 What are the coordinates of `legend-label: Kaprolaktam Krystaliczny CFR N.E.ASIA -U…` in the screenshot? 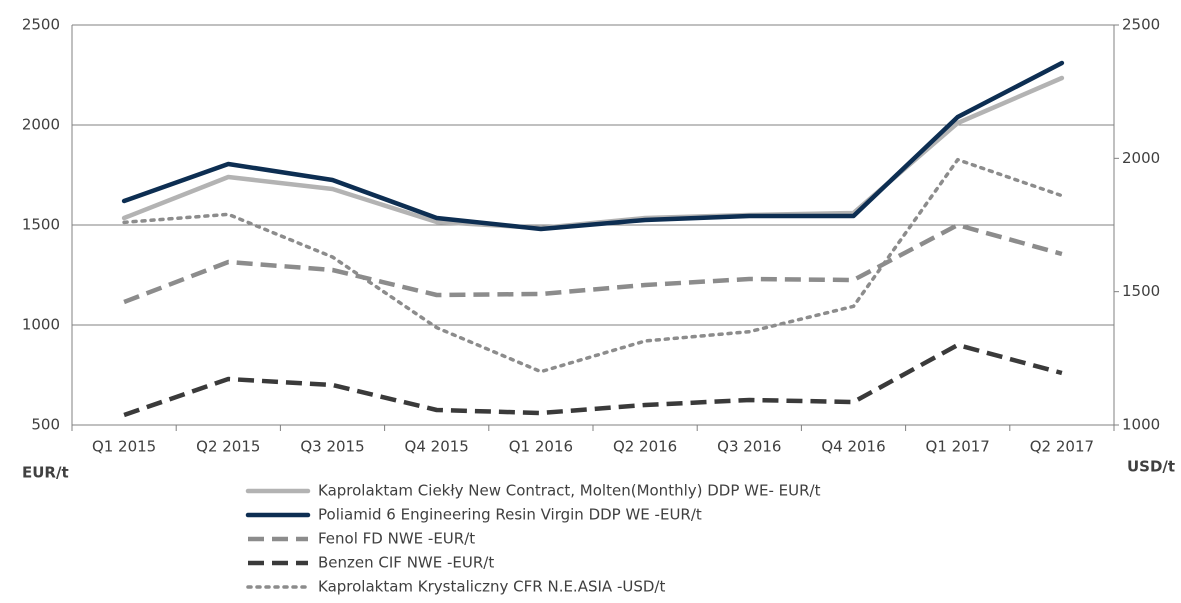 It's located at (491, 587).